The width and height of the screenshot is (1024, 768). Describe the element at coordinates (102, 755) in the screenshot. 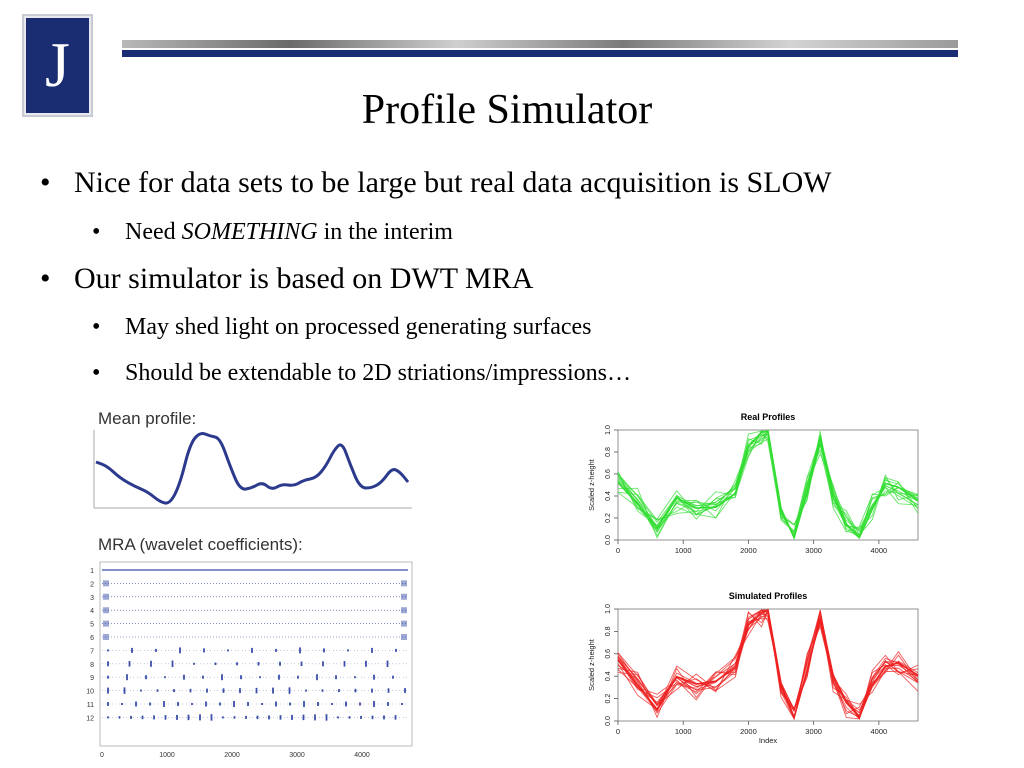

I see `mra-x-tick: 0` at that location.